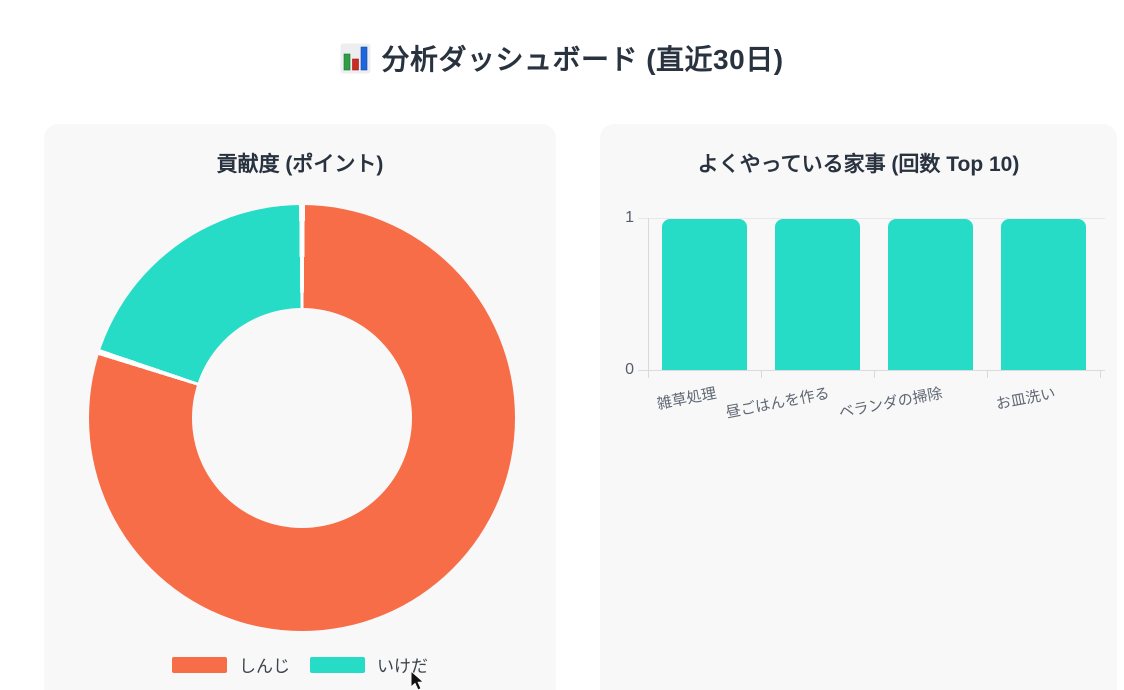  Describe the element at coordinates (629, 369) in the screenshot. I see `y-tick-0: 0` at that location.